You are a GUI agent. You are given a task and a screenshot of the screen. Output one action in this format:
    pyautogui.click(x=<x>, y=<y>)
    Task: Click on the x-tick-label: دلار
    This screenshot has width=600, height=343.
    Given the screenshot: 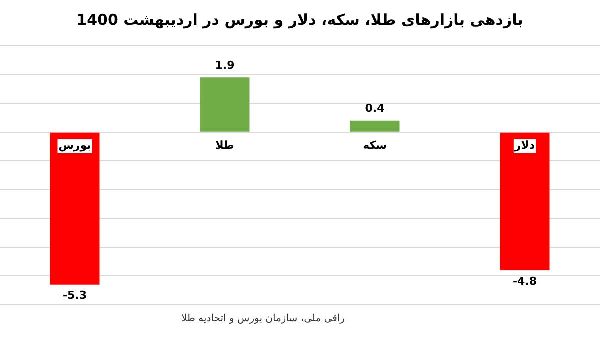 What is the action you would take?
    pyautogui.click(x=525, y=145)
    